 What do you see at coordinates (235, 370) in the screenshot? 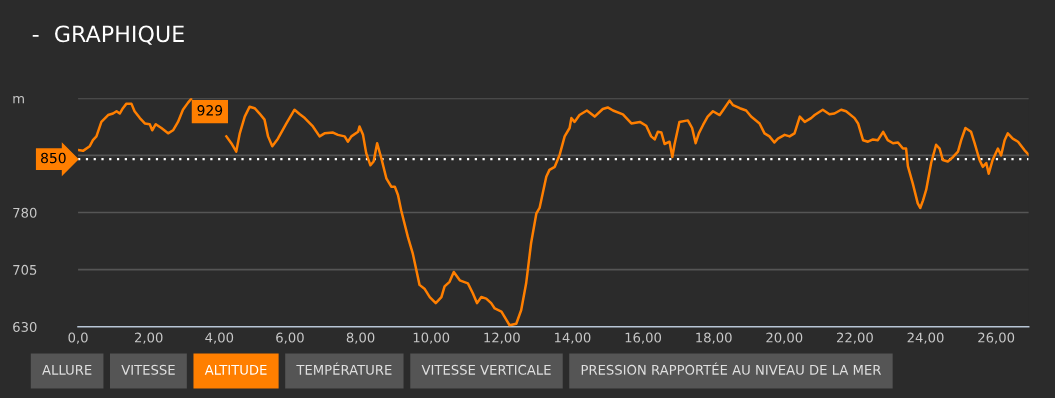
I see `text: ALTITUDE` at bounding box center [235, 370].